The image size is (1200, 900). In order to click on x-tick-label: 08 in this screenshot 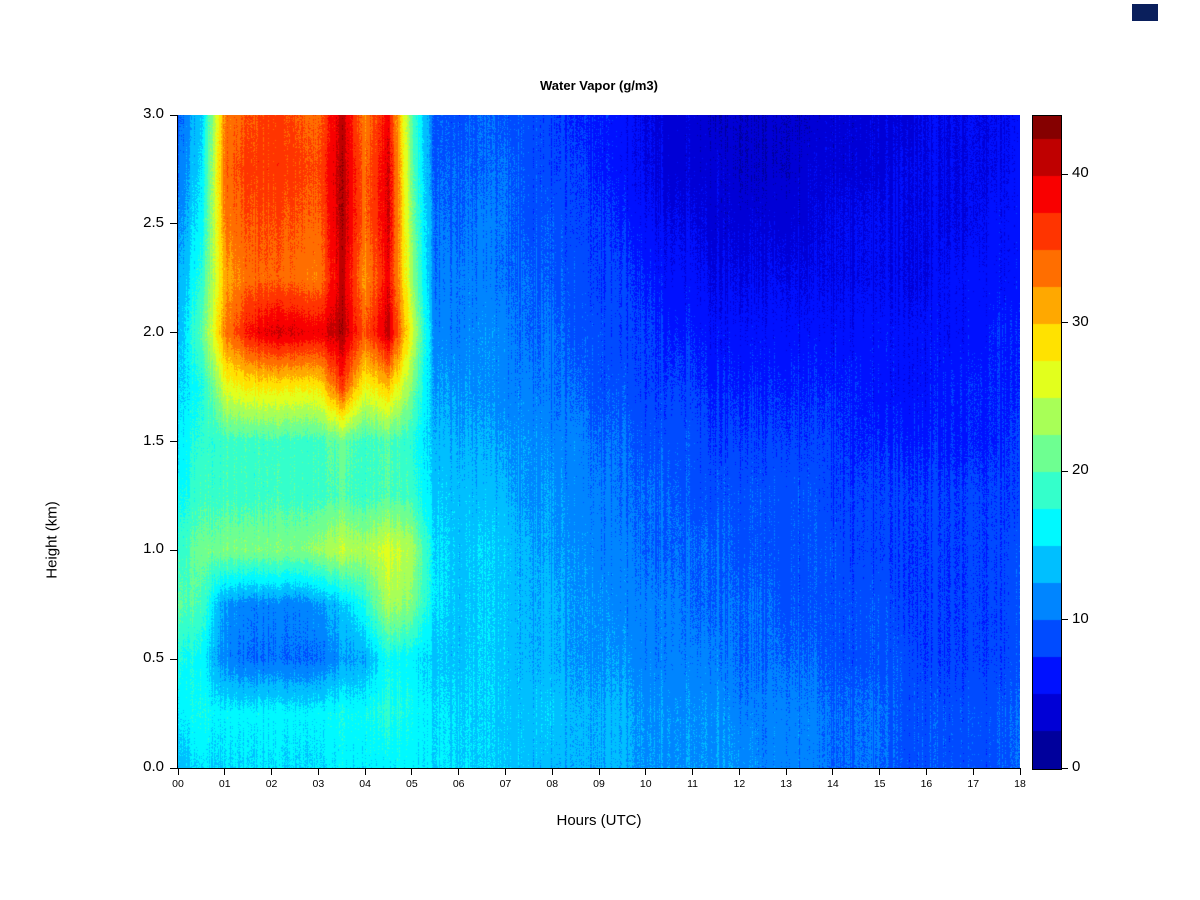, I will do `click(552, 784)`.